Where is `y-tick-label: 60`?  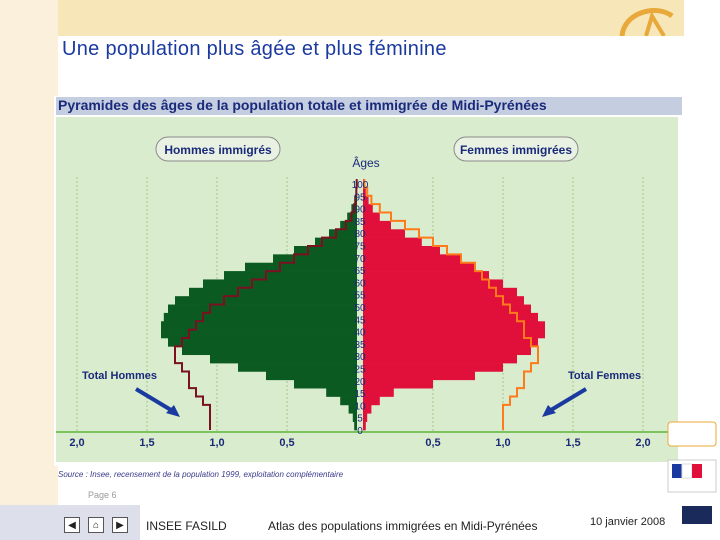 y-tick-label: 60 is located at coordinates (360, 283).